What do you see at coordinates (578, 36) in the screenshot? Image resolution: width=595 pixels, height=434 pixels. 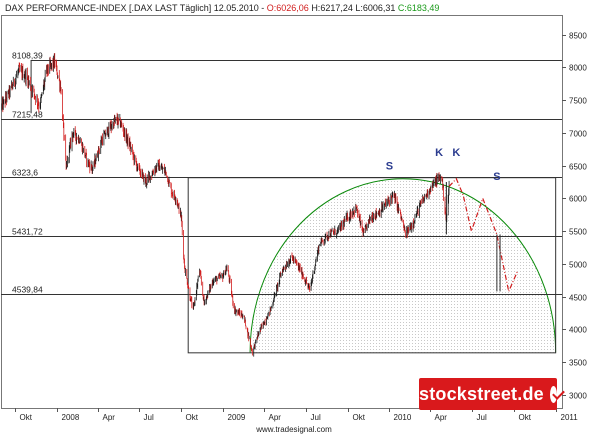 I see `y-tick-label-8500: 8500` at bounding box center [578, 36].